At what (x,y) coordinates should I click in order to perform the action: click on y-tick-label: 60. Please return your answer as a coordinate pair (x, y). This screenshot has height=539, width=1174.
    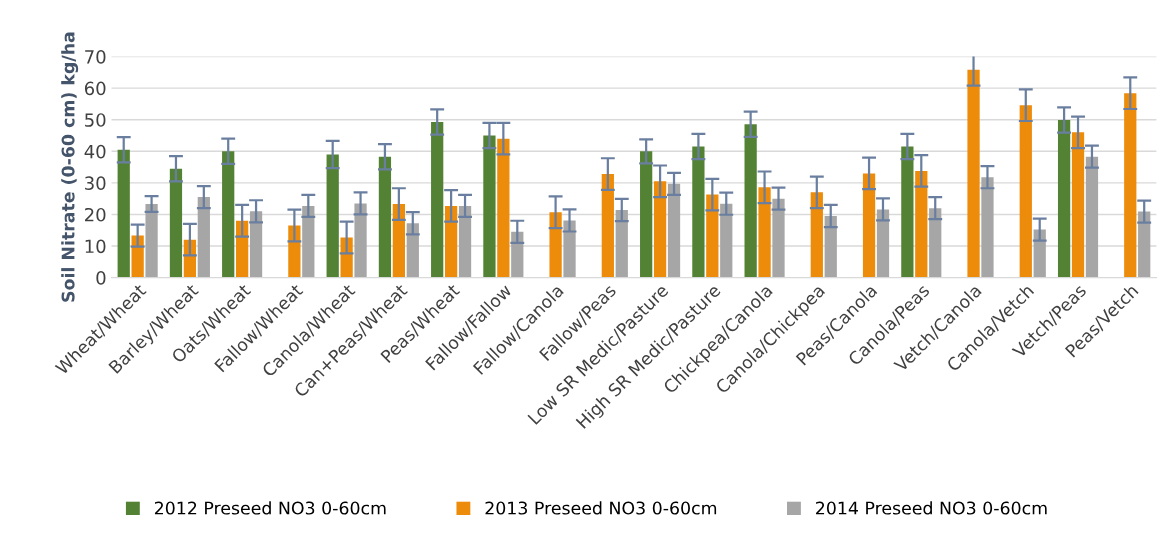
    Looking at the image, I should click on (95, 88).